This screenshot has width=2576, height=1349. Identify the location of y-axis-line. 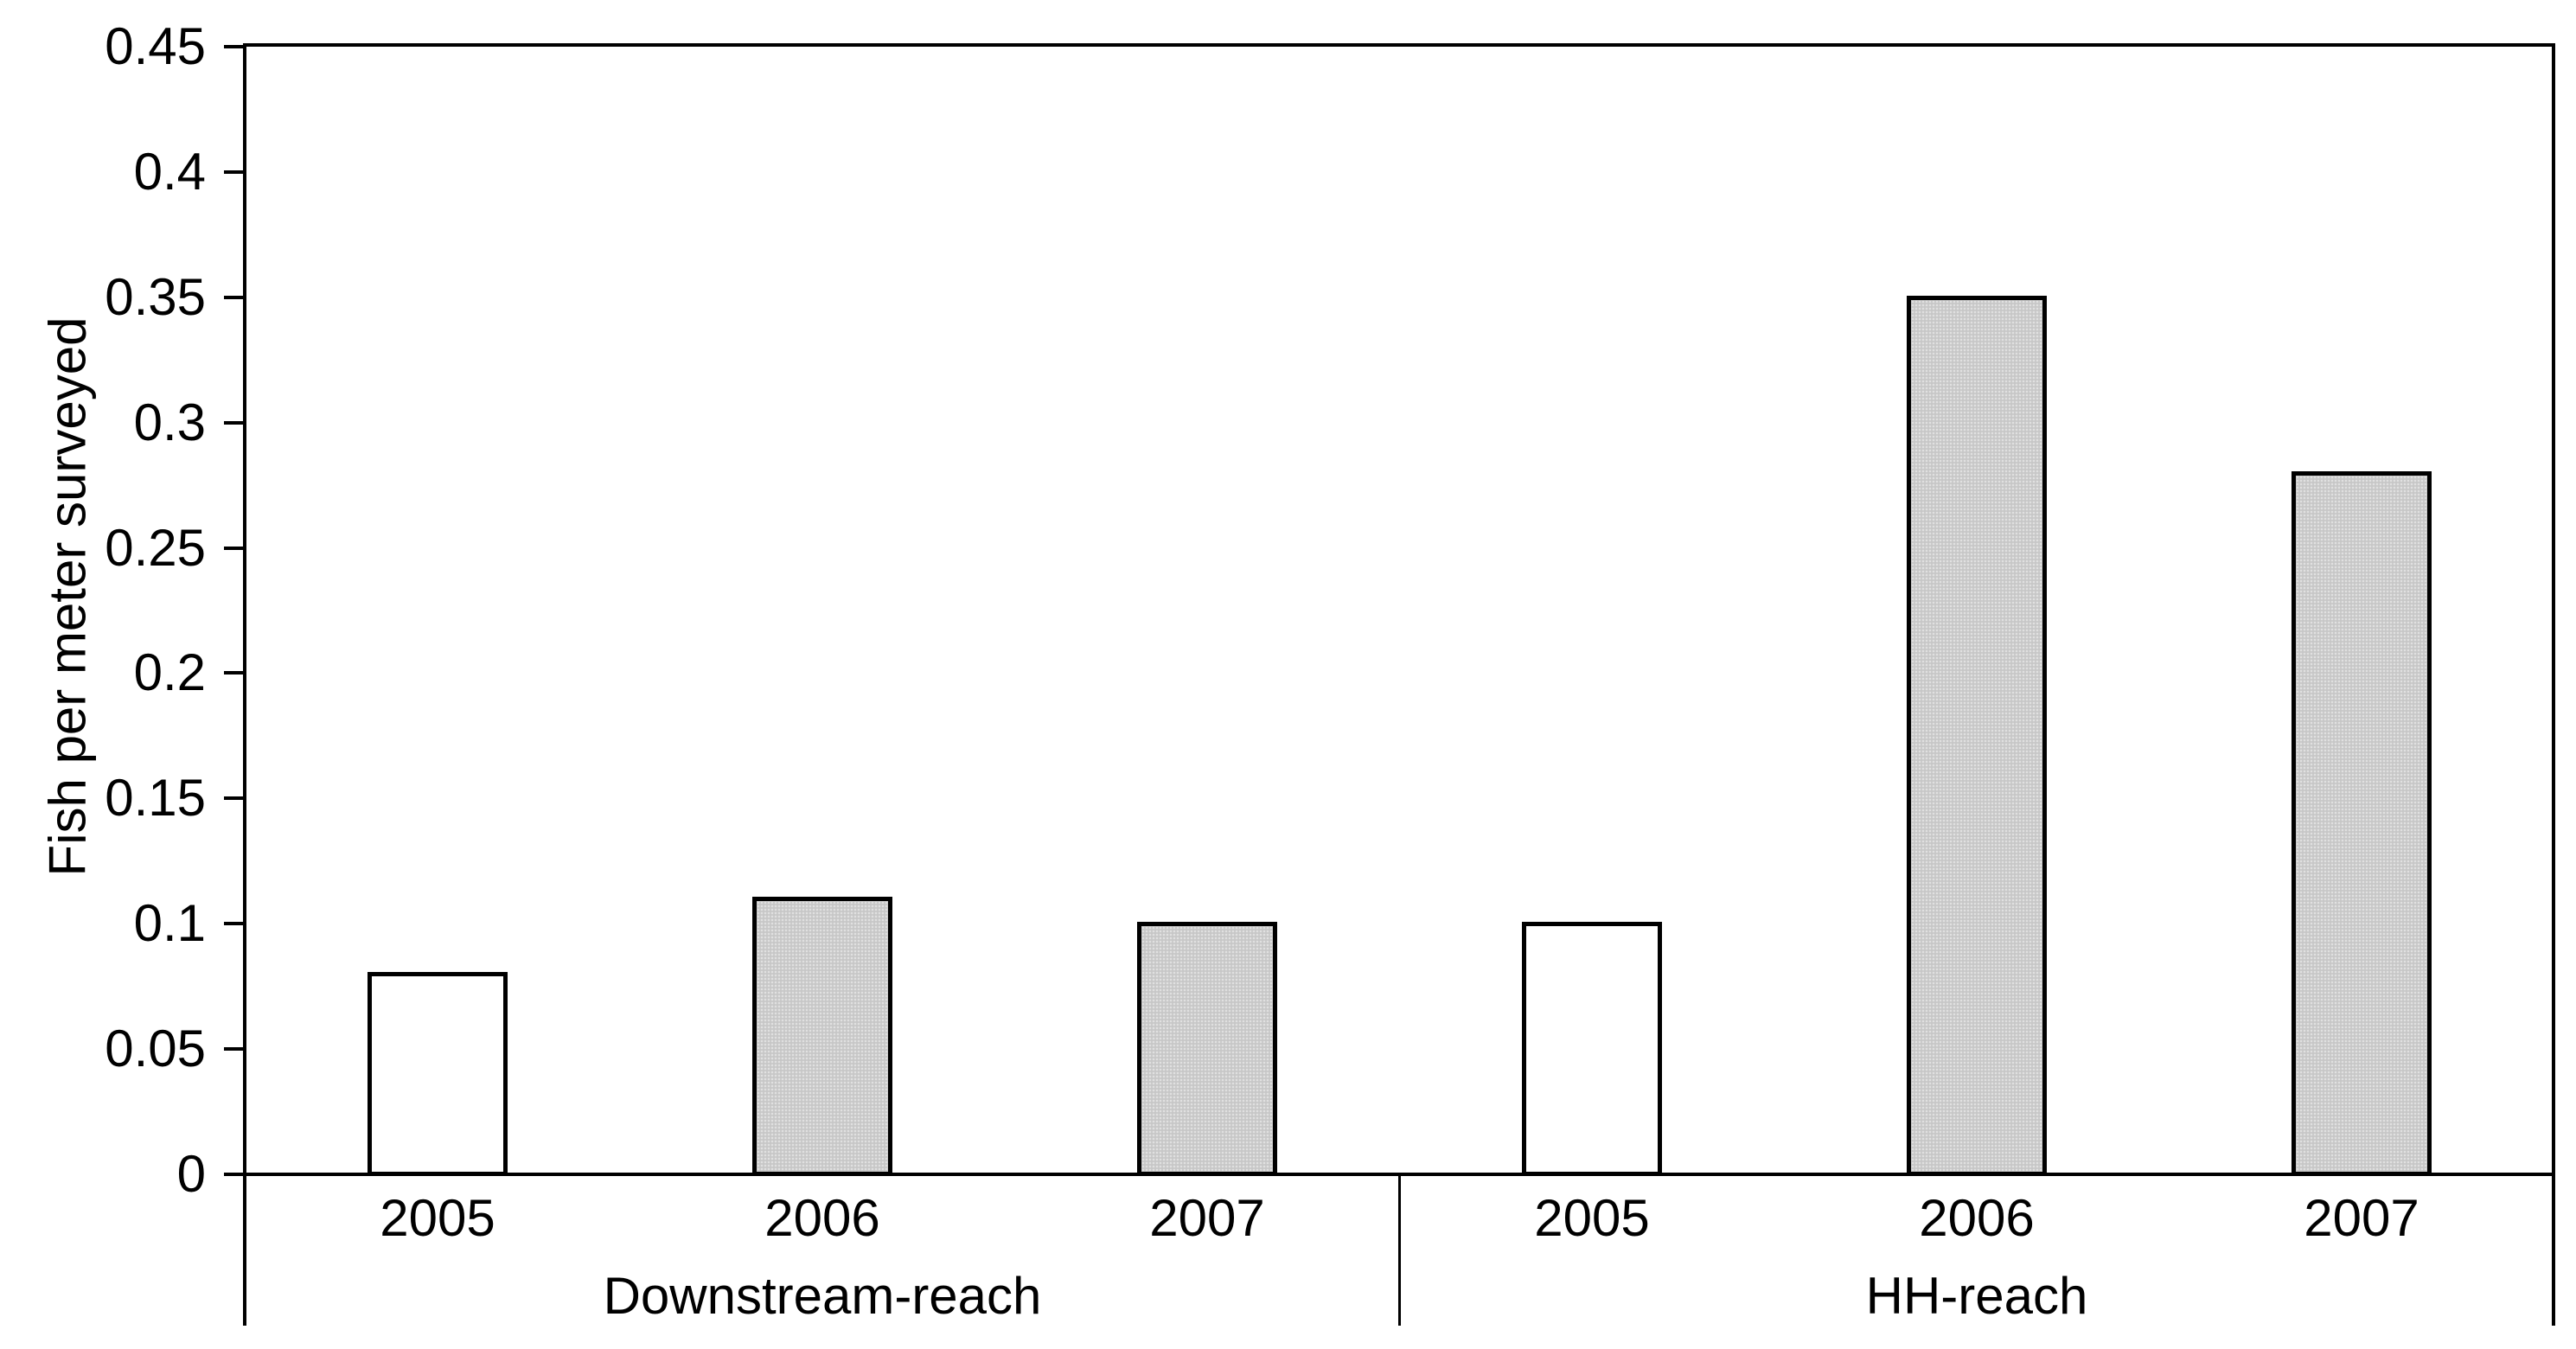
(244, 684).